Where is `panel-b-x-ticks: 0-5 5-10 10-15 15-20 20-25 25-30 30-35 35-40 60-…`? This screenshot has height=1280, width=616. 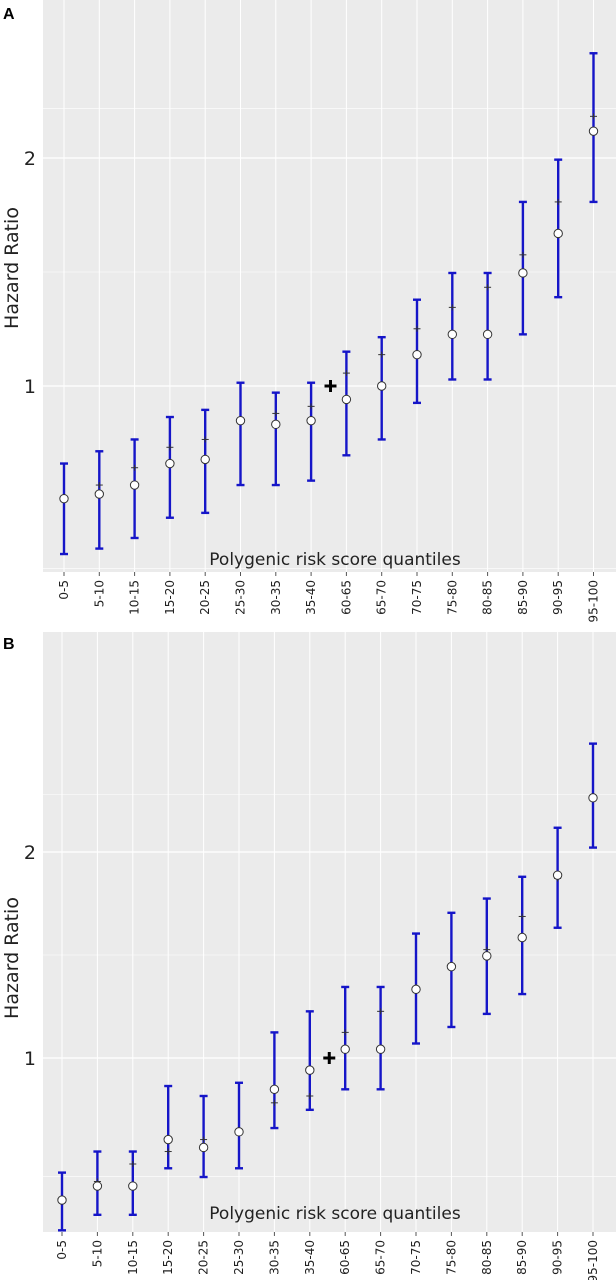 panel-b-x-ticks: 0-5 5-10 10-15 15-20 20-25 25-30 30-35 35-40 60-… is located at coordinates (327, 1256).